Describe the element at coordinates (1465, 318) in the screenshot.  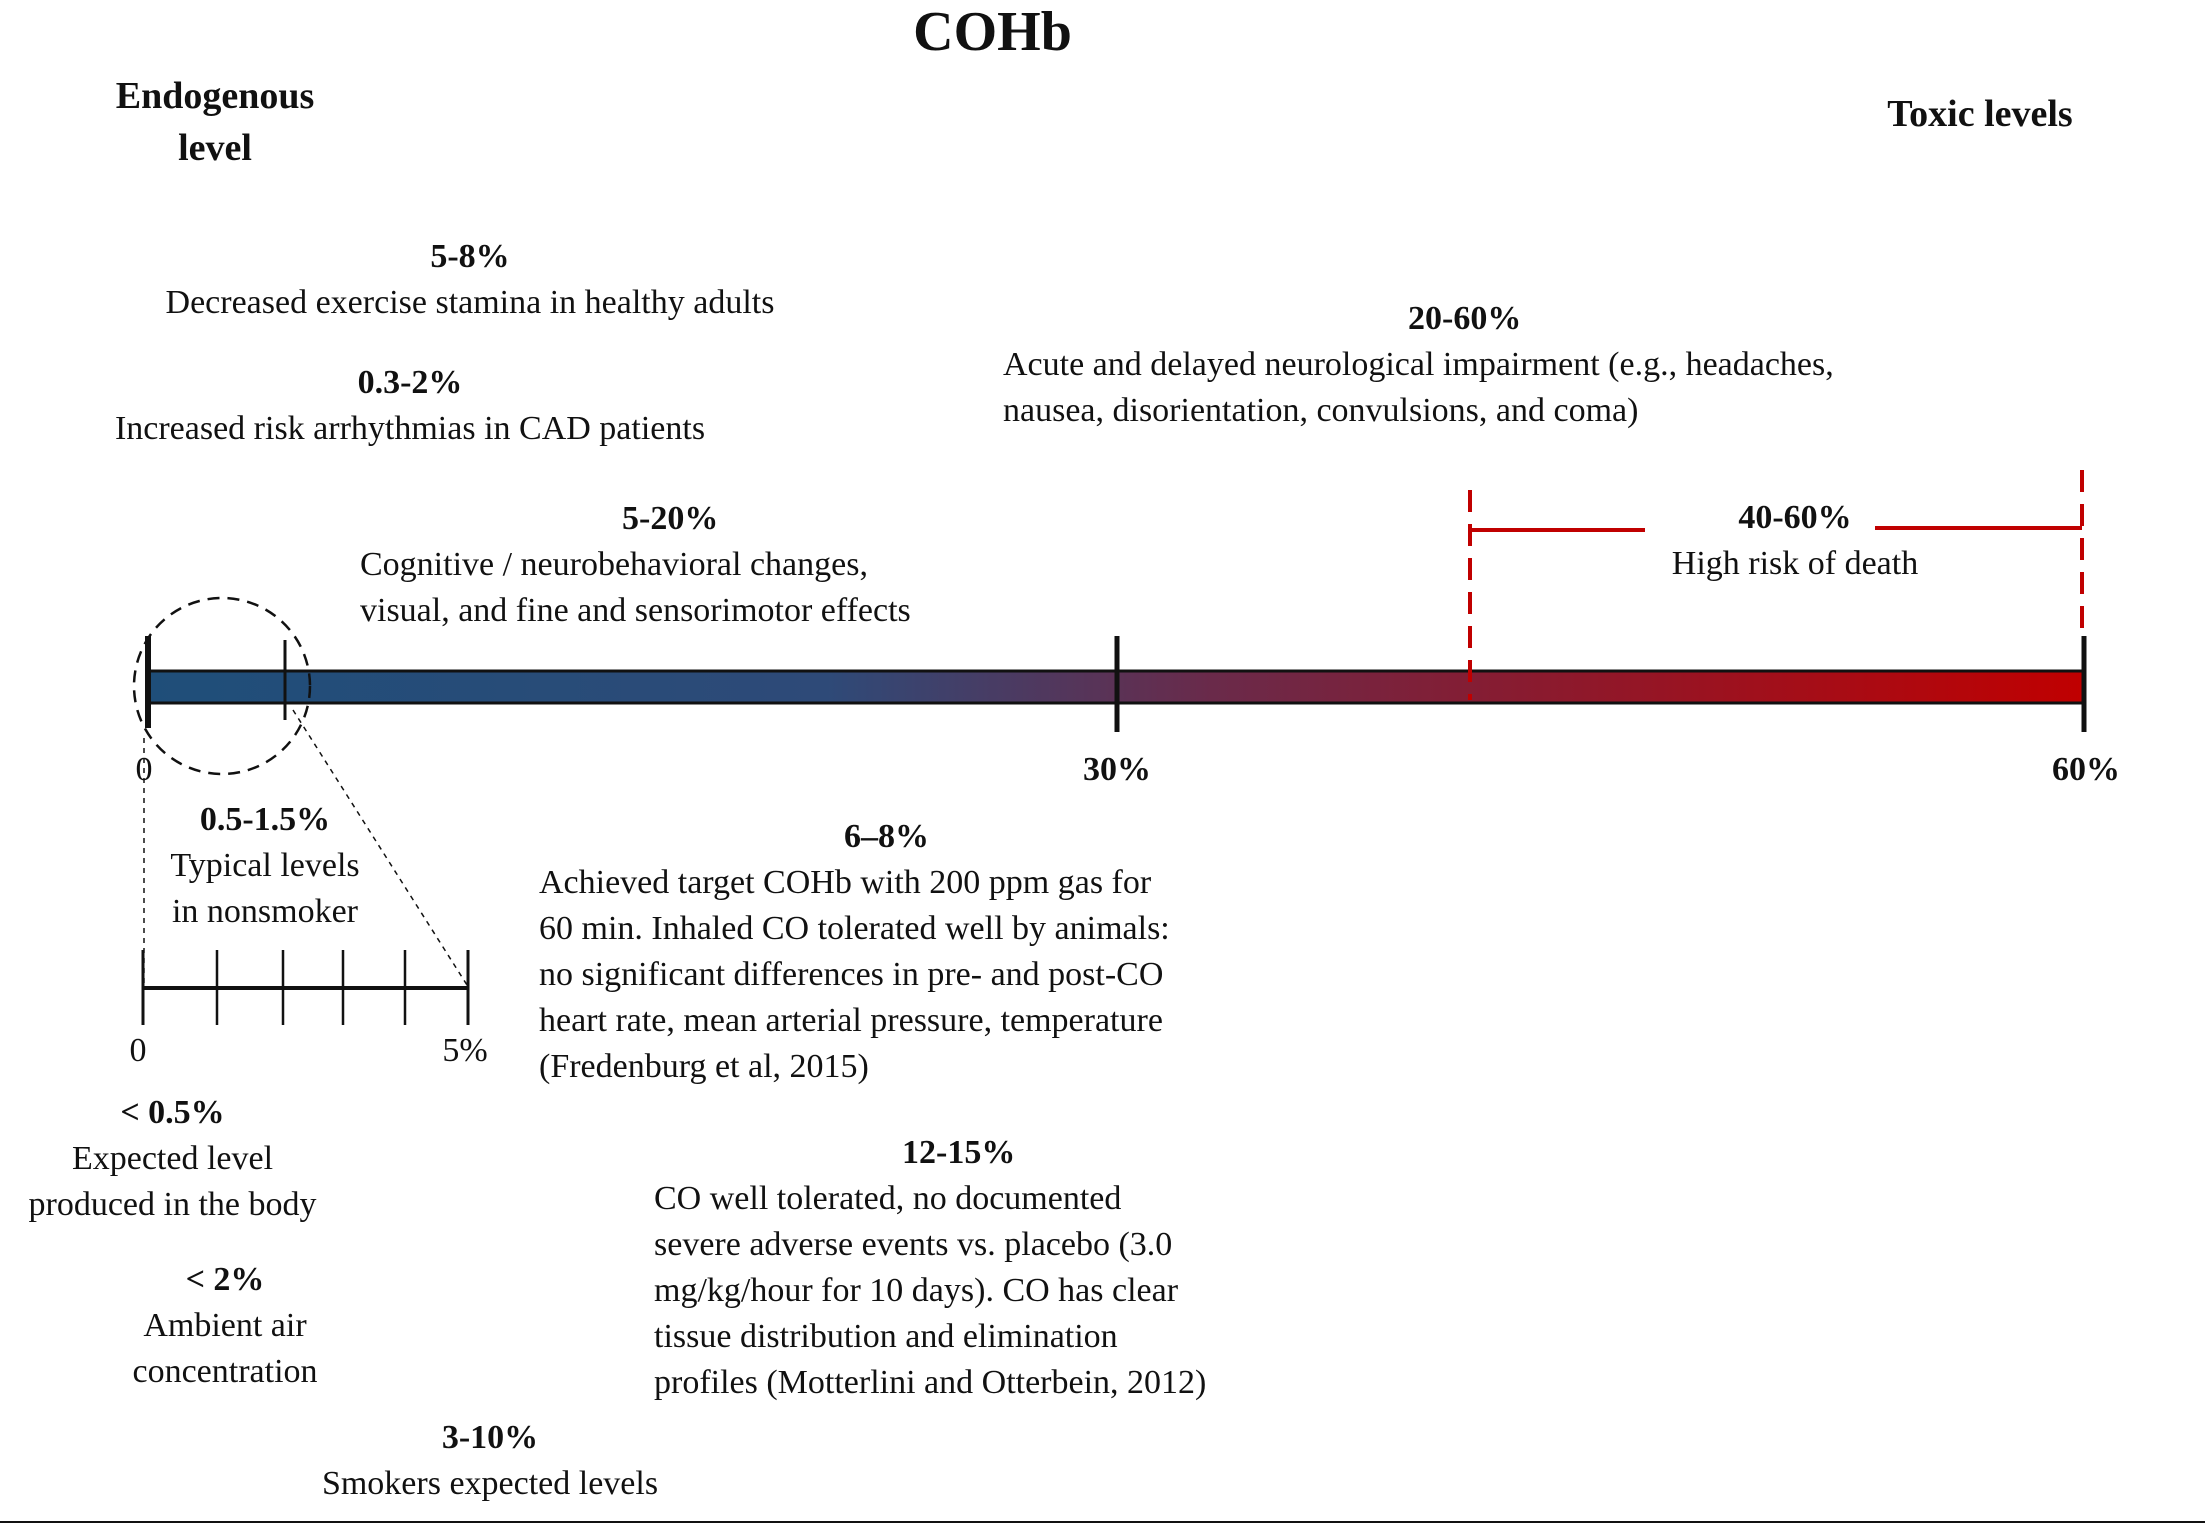
I see `range-label: 20-60%` at that location.